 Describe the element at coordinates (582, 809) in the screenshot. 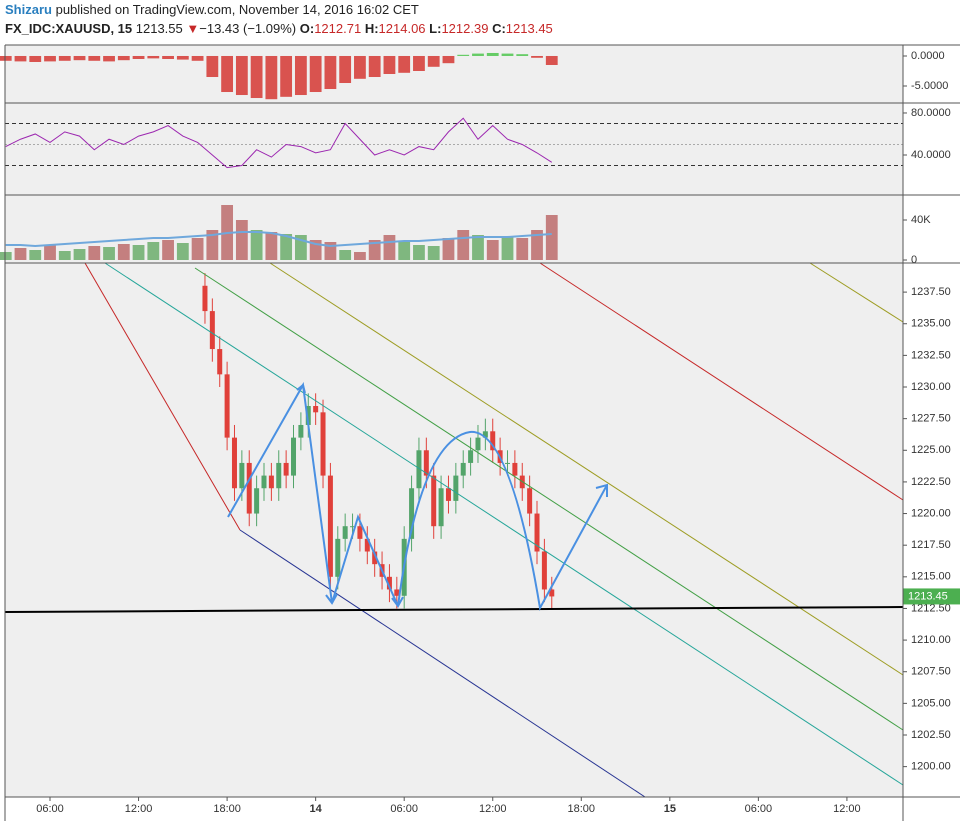

I see `x-tick-label: 18:00` at that location.